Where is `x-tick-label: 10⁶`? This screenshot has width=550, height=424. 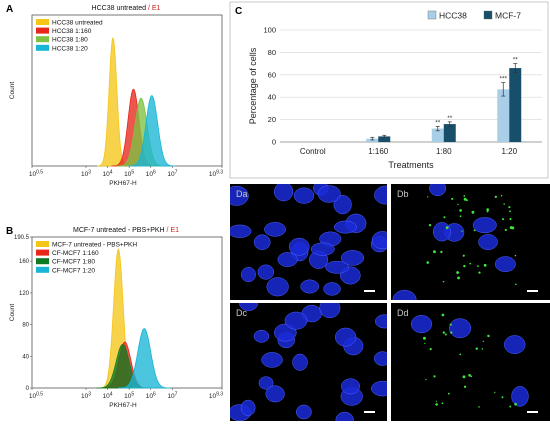 x-tick-label: 10⁶ is located at coordinates (151, 396).